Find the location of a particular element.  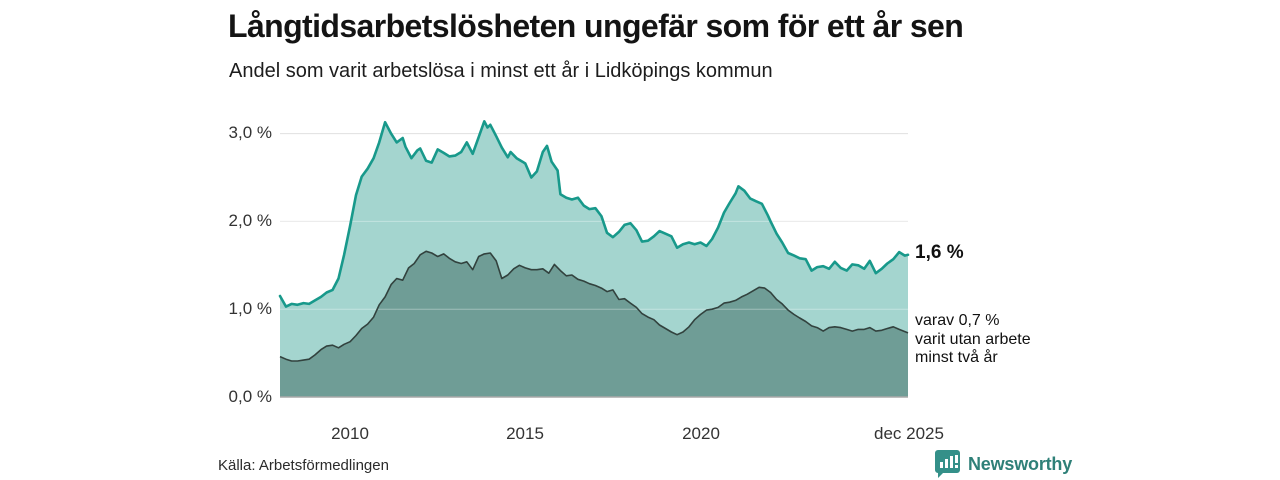

y-tick-0: 0,0 % is located at coordinates (250, 396).